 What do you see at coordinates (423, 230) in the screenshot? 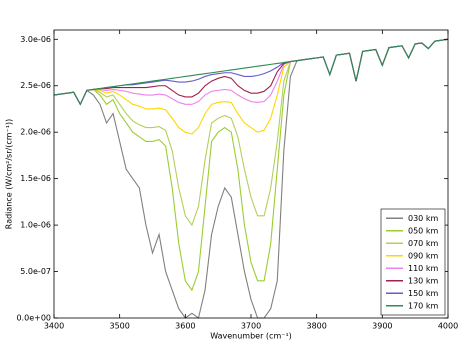
I see `legend-label: 050 km` at bounding box center [423, 230].